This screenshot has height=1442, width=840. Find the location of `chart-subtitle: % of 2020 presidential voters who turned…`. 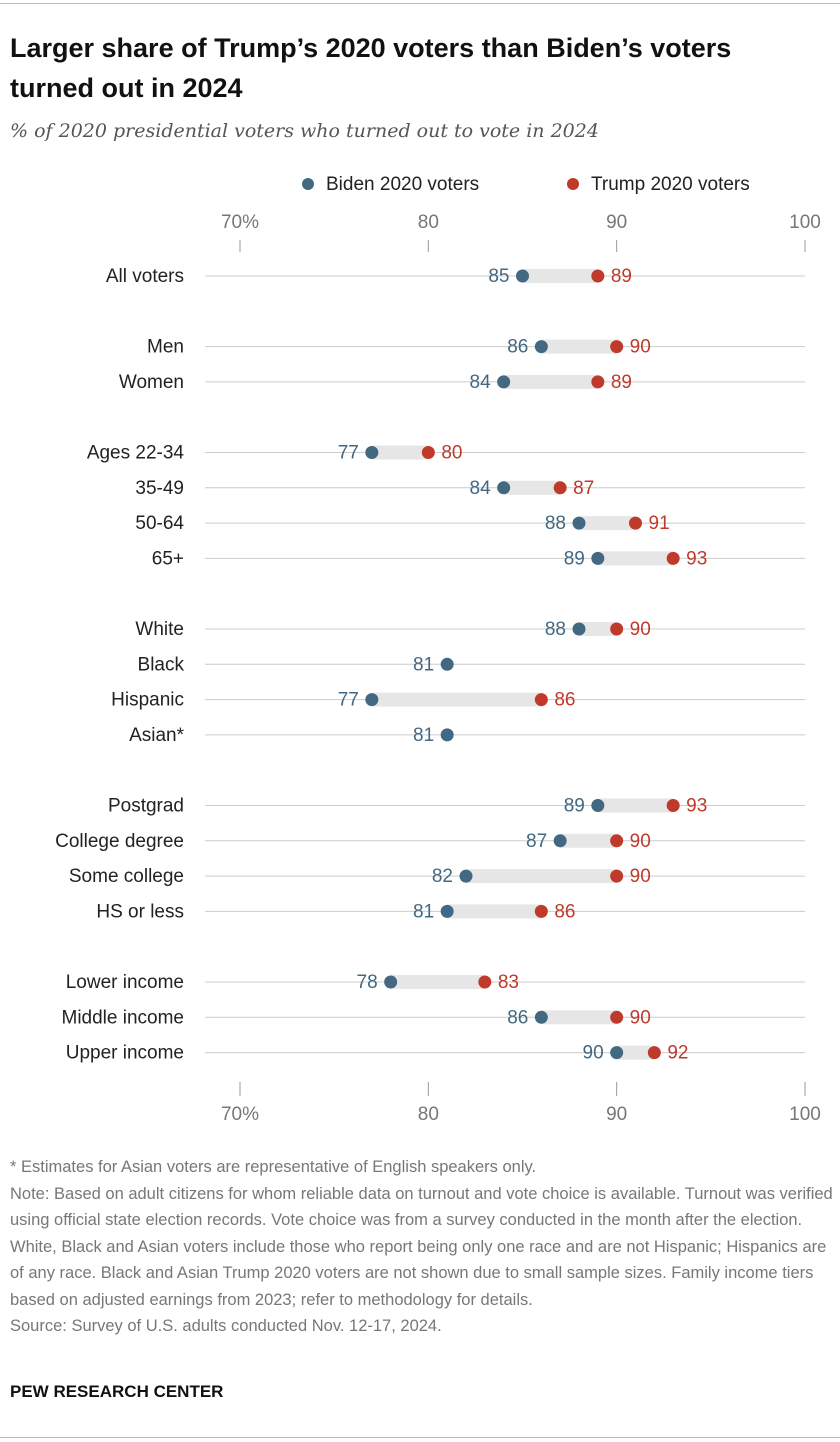

chart-subtitle: % of 2020 presidential voters who turned… is located at coordinates (304, 131).